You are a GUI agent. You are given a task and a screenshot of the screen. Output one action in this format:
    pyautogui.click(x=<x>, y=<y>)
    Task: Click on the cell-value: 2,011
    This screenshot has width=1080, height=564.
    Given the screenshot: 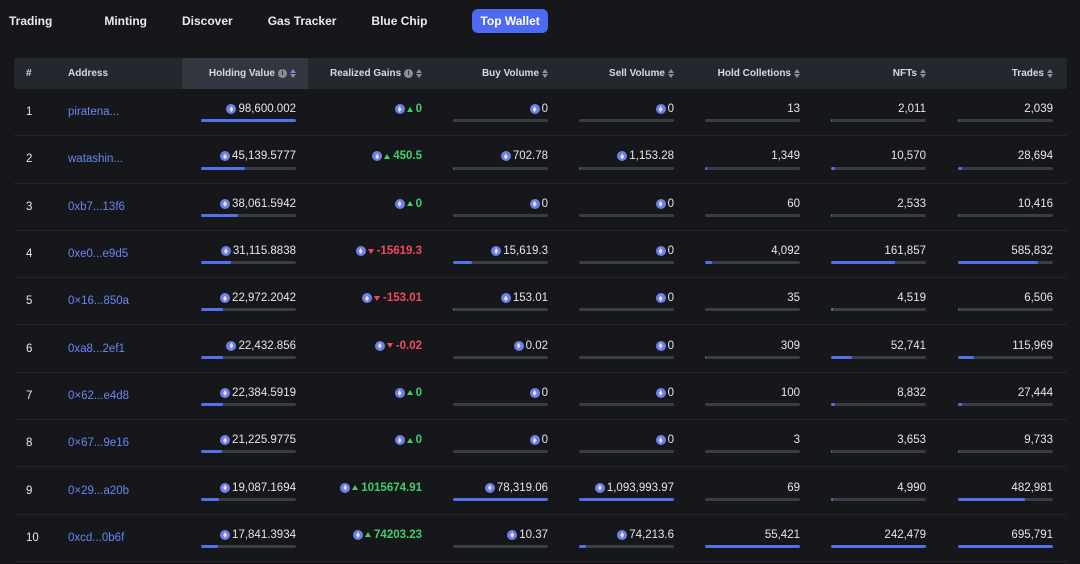 What is the action you would take?
    pyautogui.click(x=912, y=109)
    